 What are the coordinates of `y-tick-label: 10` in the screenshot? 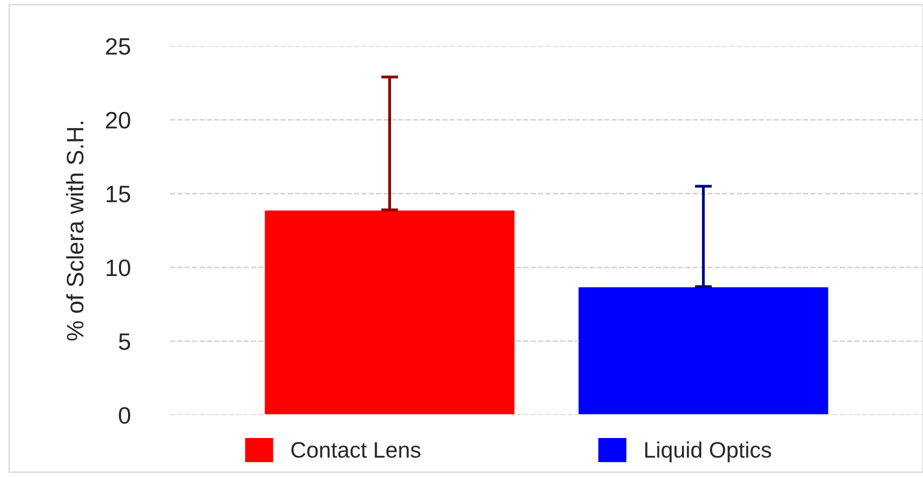 It's located at (118, 267).